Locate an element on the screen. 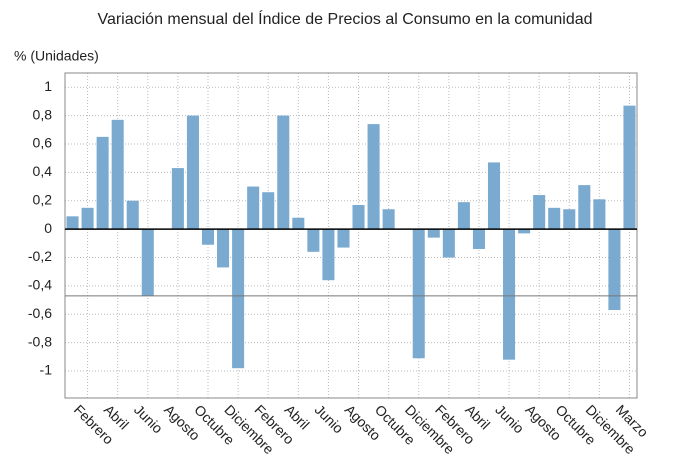 The height and width of the screenshot is (468, 690). y-tick-label: 1 is located at coordinates (48, 86).